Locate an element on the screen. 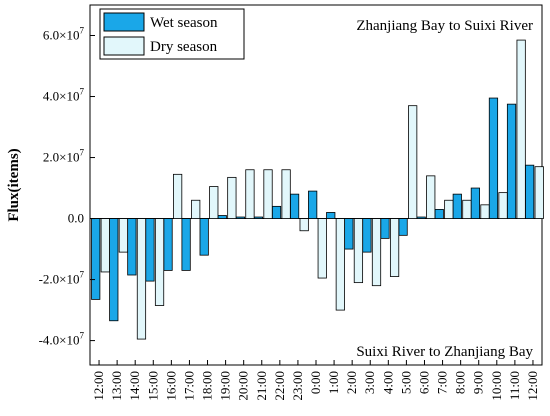  x-tick-label-24: 12:00 is located at coordinates (532, 386).